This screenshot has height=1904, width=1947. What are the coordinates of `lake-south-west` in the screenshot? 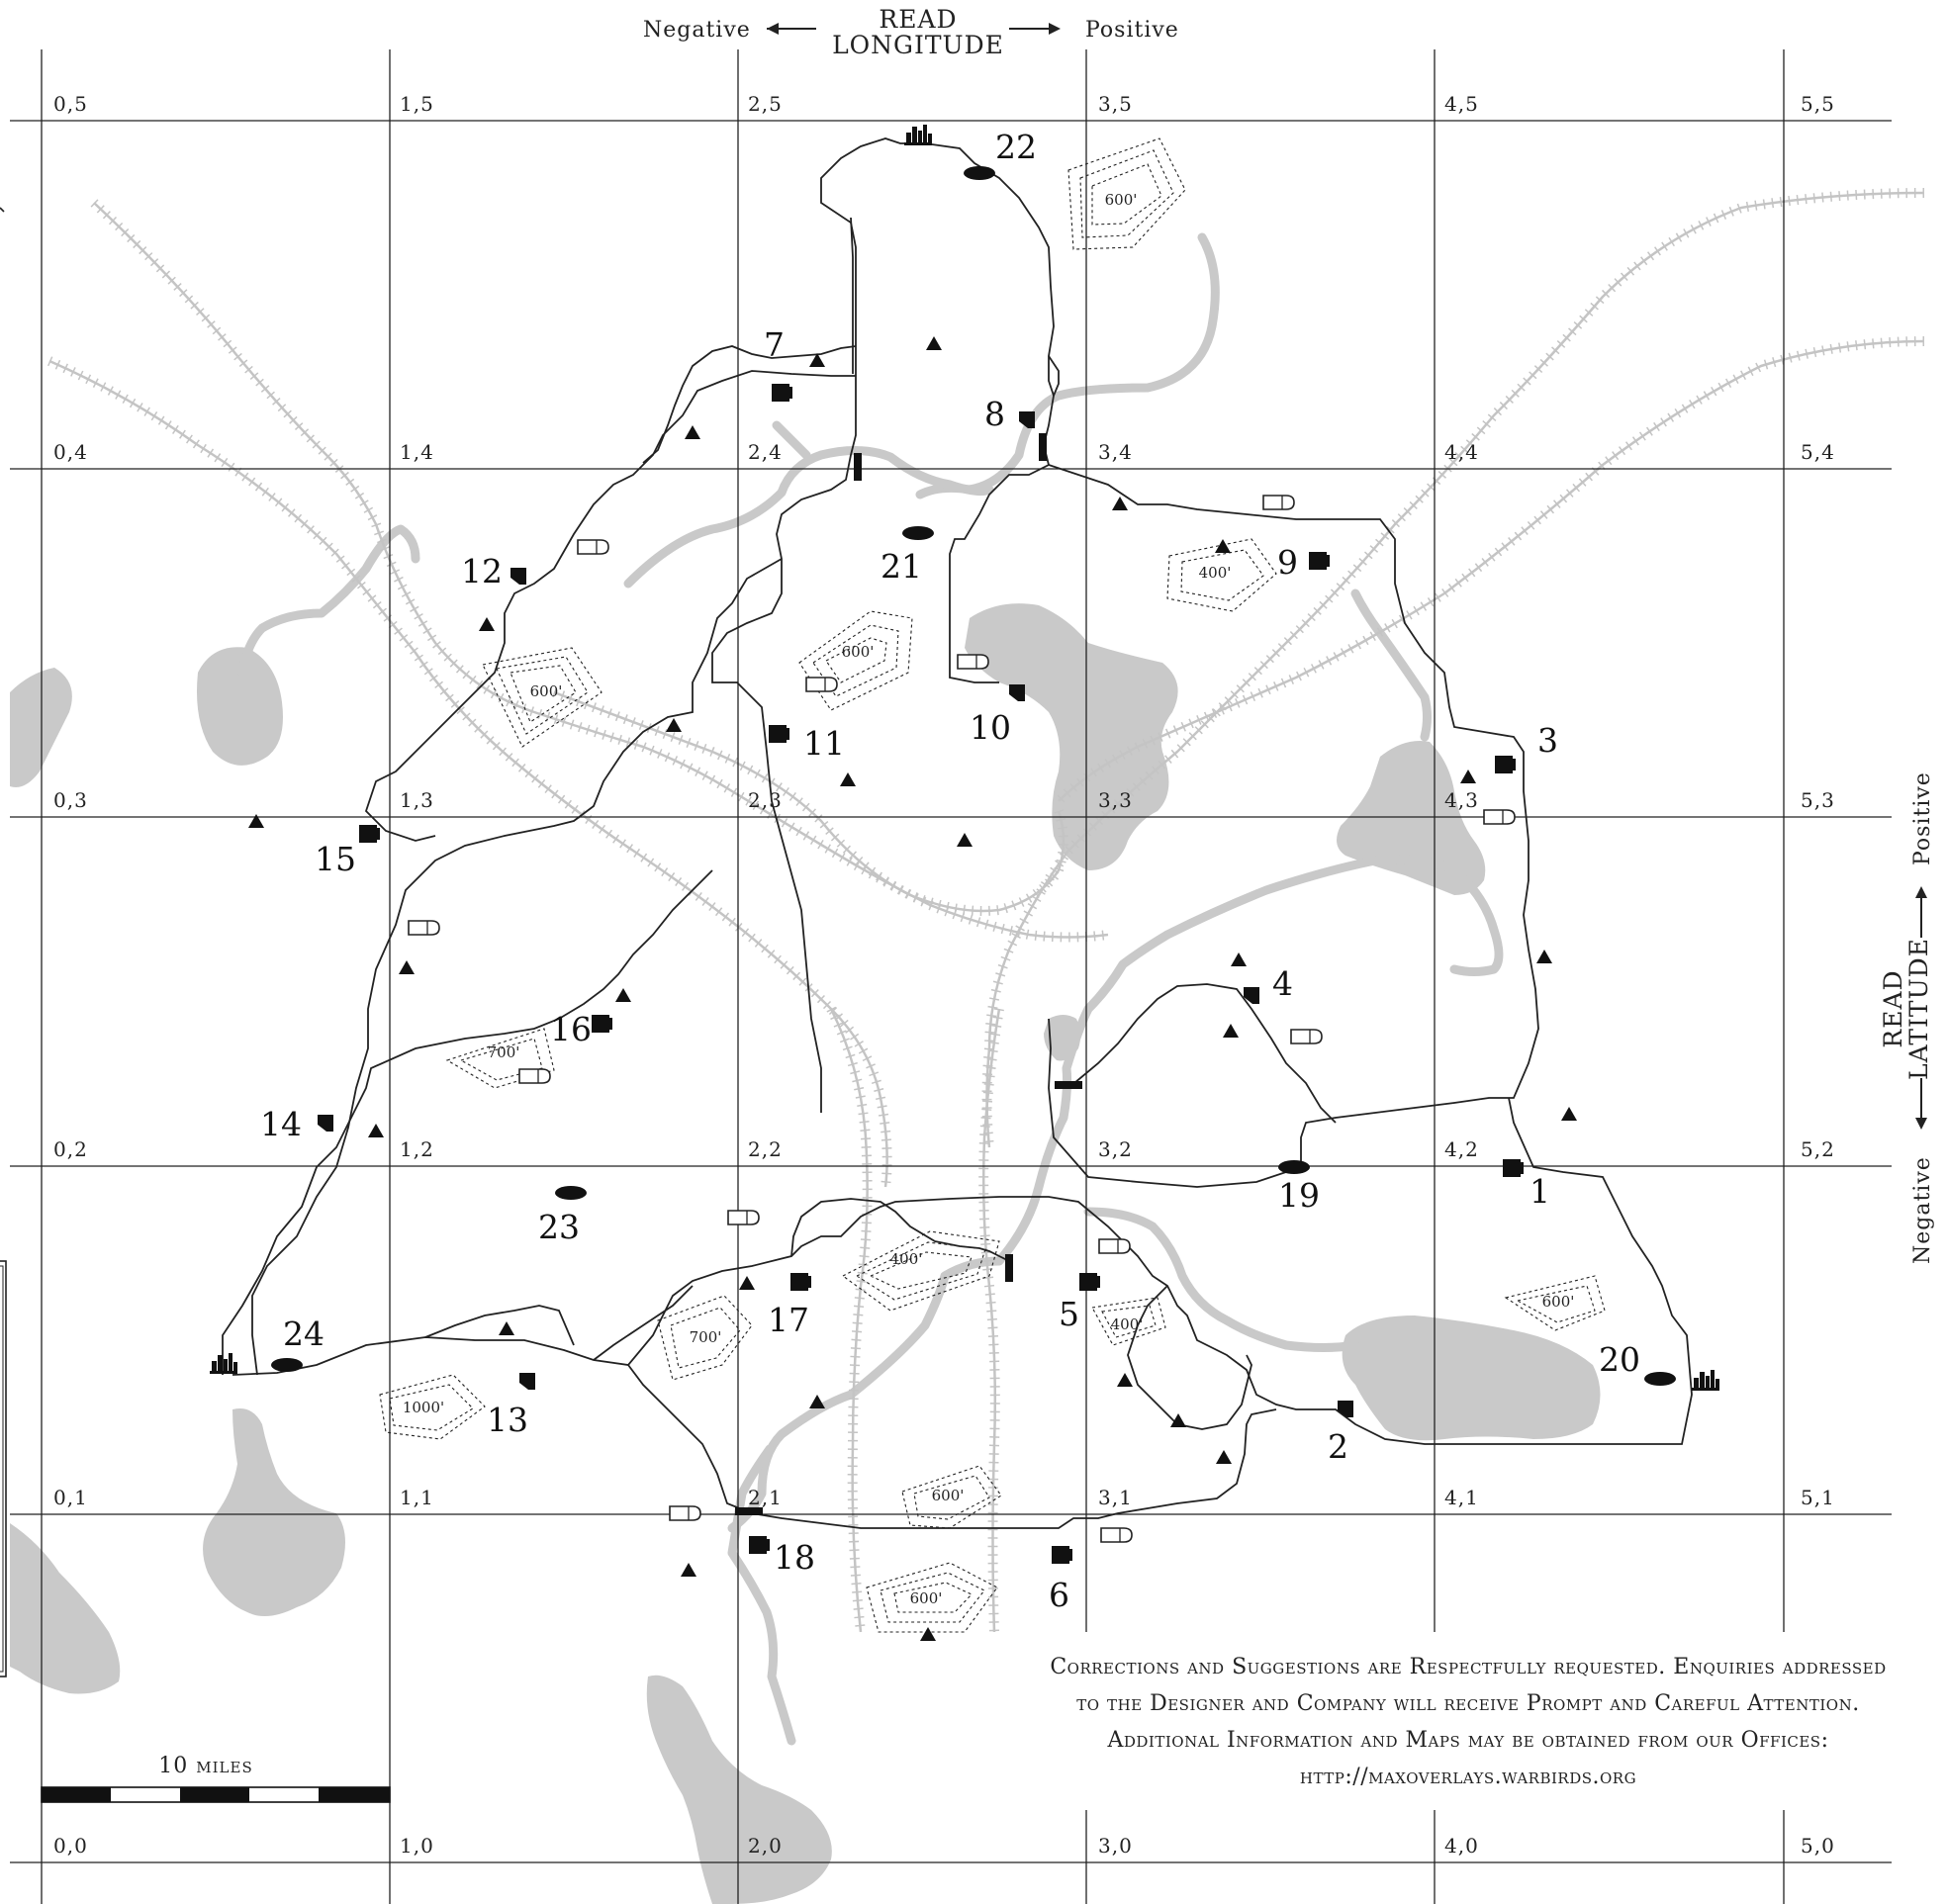 It's located at (274, 1512).